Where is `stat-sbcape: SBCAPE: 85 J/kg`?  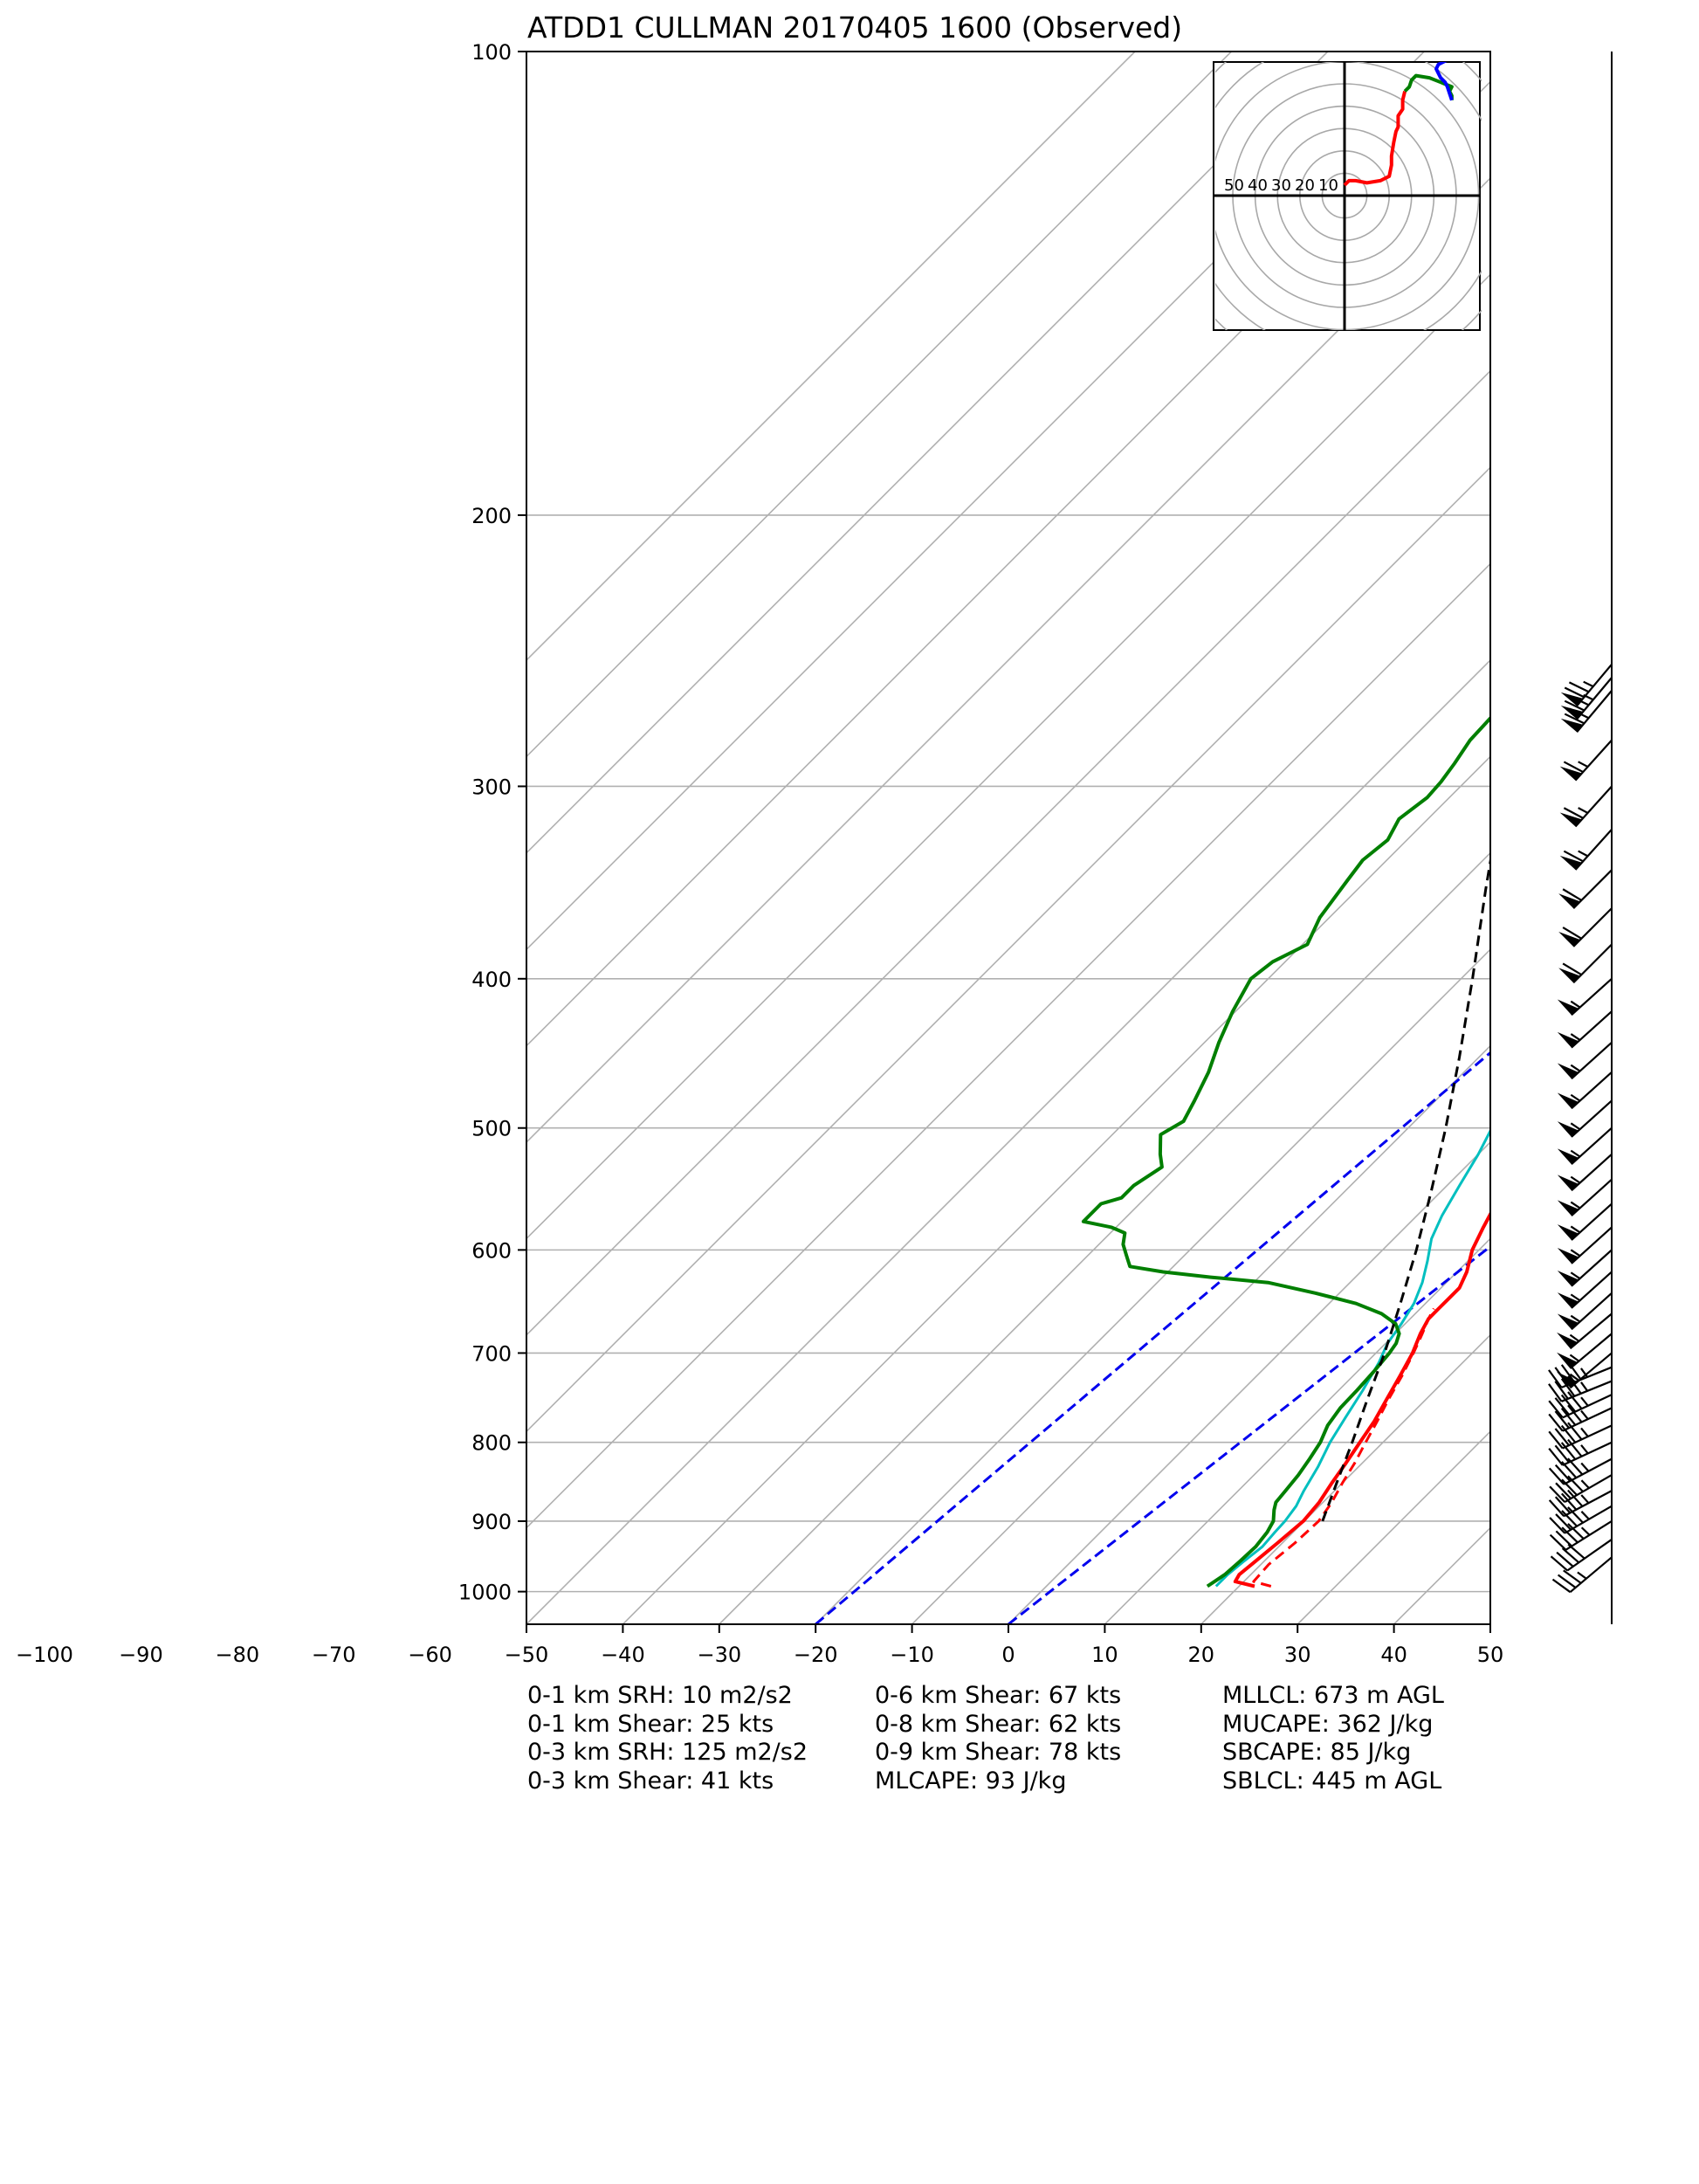
stat-sbcape: SBCAPE: 85 J/kg is located at coordinates (1317, 1752).